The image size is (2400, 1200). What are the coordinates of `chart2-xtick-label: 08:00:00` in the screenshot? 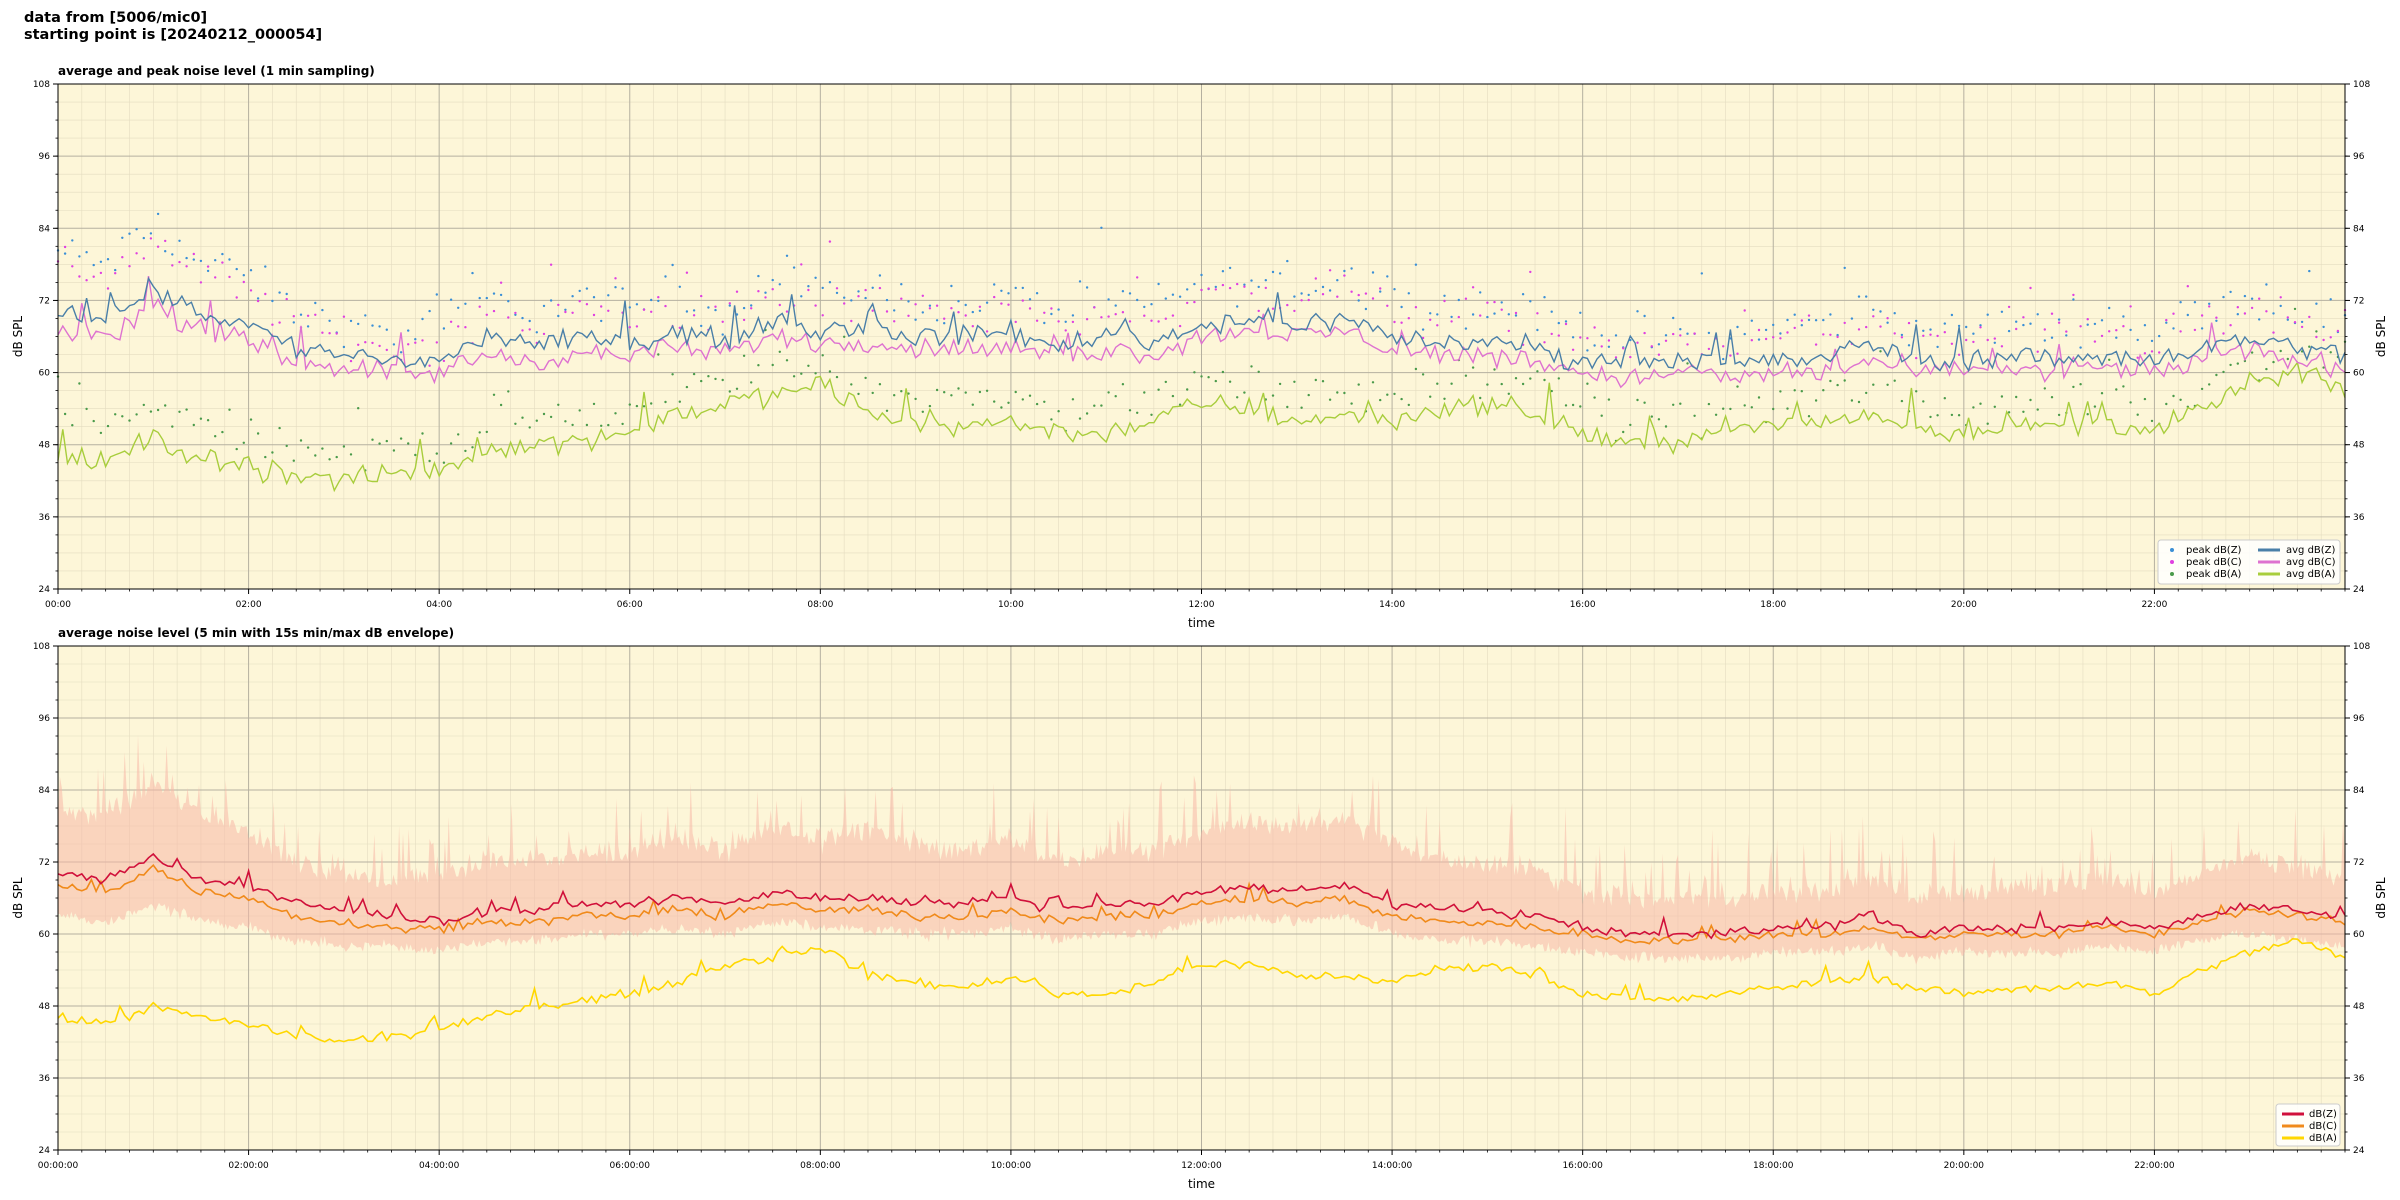 It's located at (820, 1166).